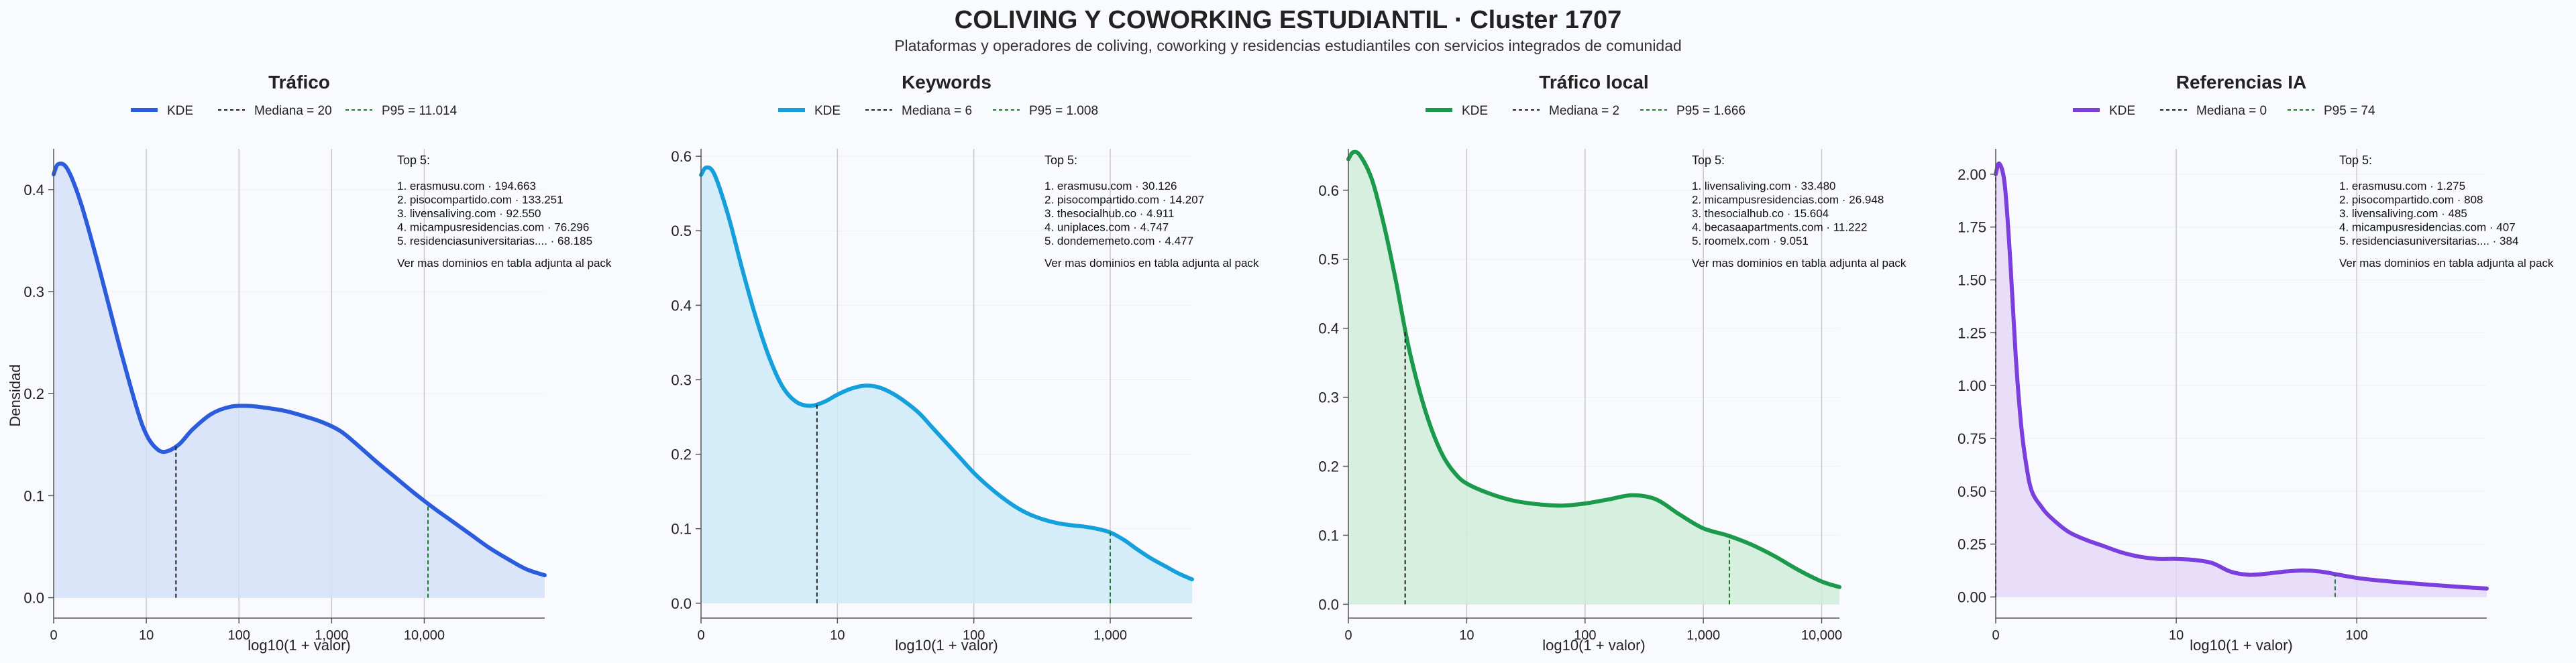 Image resolution: width=2576 pixels, height=663 pixels. What do you see at coordinates (15, 396) in the screenshot?
I see `y-axis-label: Densidad` at bounding box center [15, 396].